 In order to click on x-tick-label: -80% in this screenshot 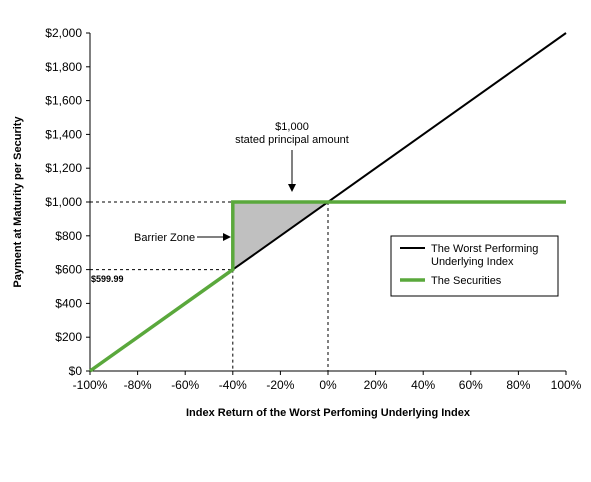, I will do `click(138, 385)`.